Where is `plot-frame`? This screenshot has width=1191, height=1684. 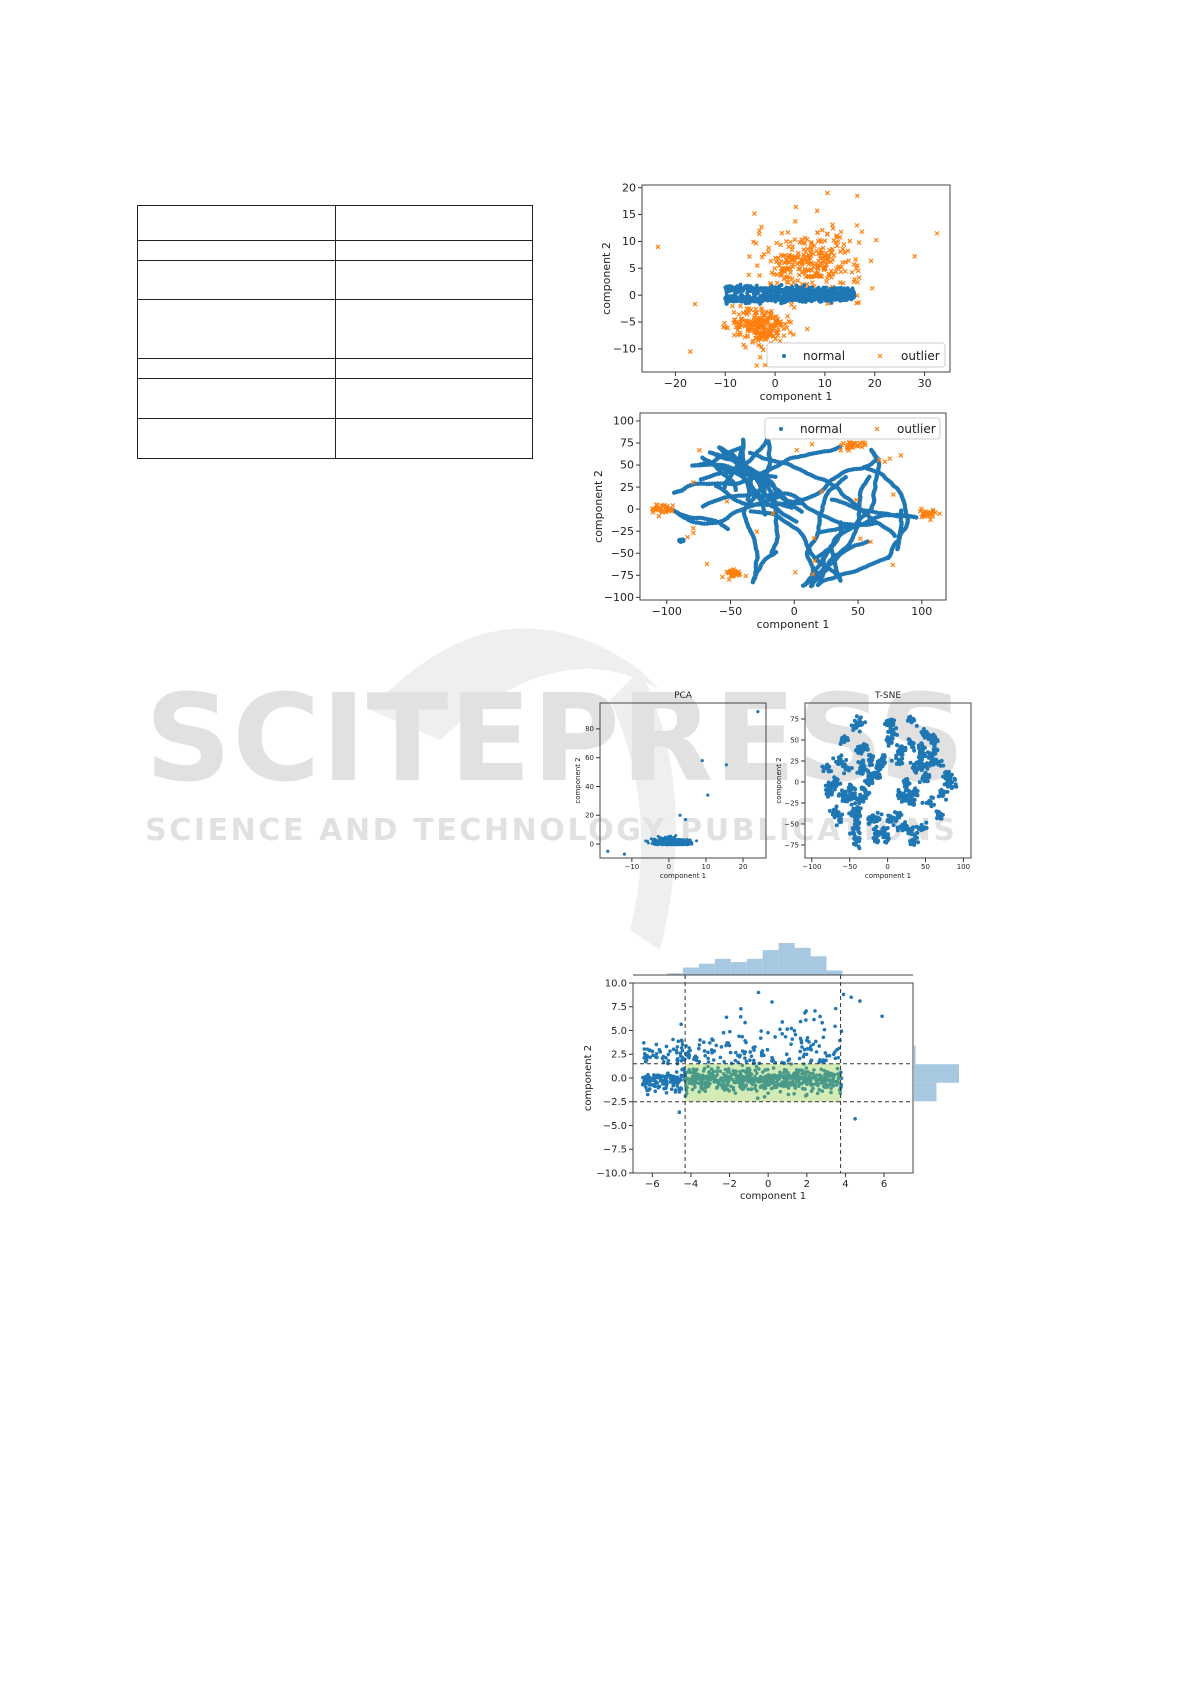
plot-frame is located at coordinates (683, 780).